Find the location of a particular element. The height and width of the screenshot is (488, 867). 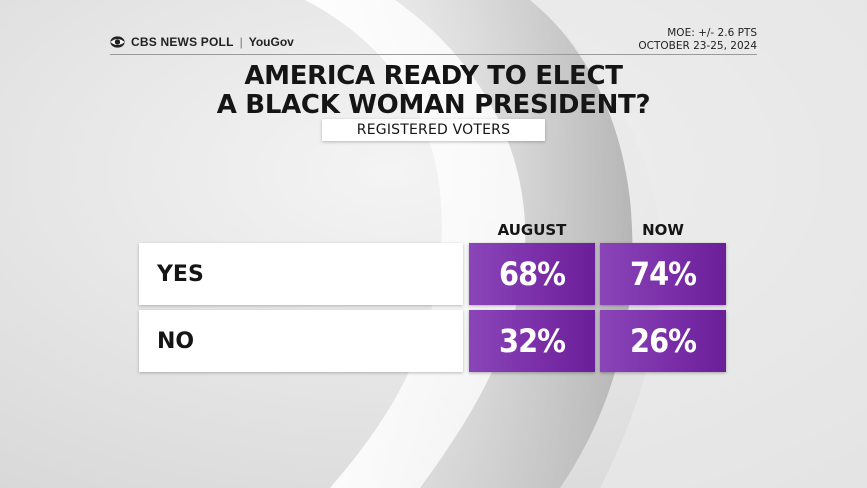

subtitle-badge: REGISTERED VOTERS is located at coordinates (433, 130).